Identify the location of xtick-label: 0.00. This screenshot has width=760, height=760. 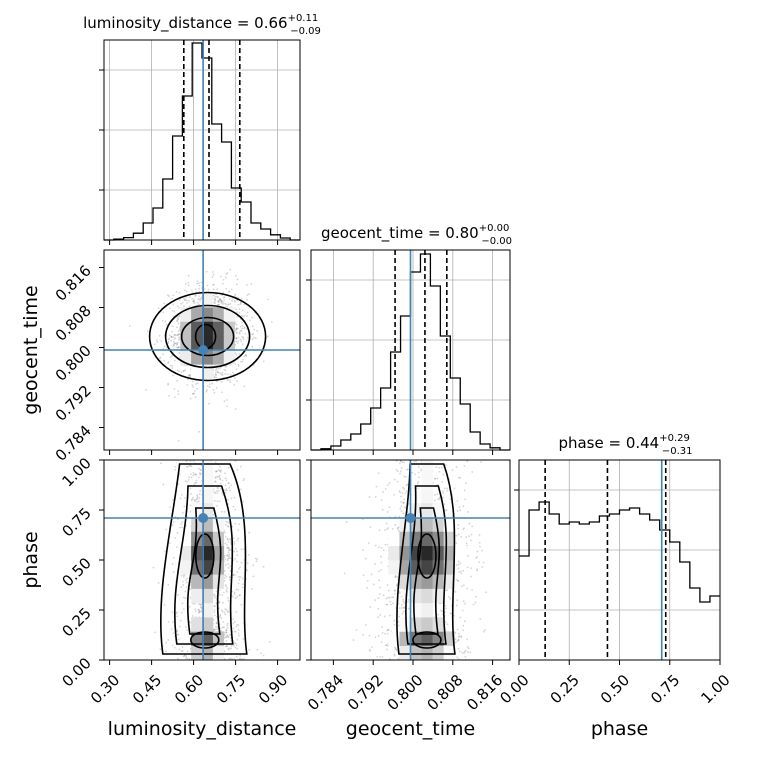
(514, 689).